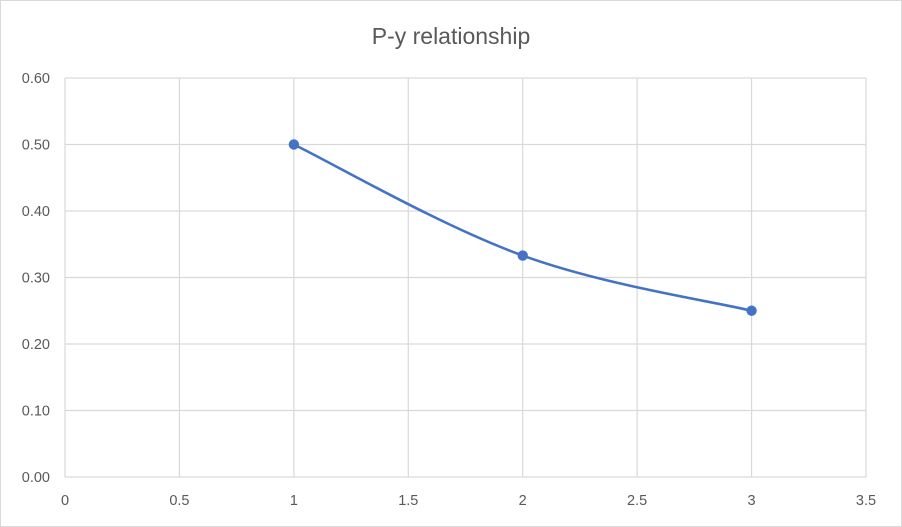 This screenshot has height=527, width=902. Describe the element at coordinates (65, 501) in the screenshot. I see `x-tick-label: 0` at that location.